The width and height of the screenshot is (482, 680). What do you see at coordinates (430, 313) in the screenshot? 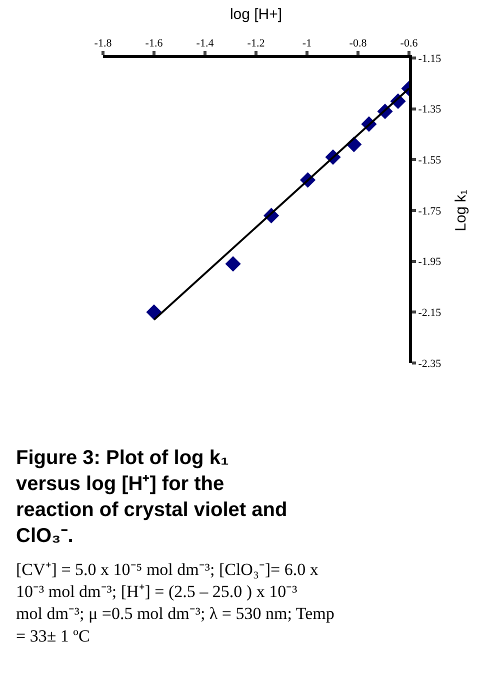
I see `y-tick-label: -2.15` at bounding box center [430, 313].